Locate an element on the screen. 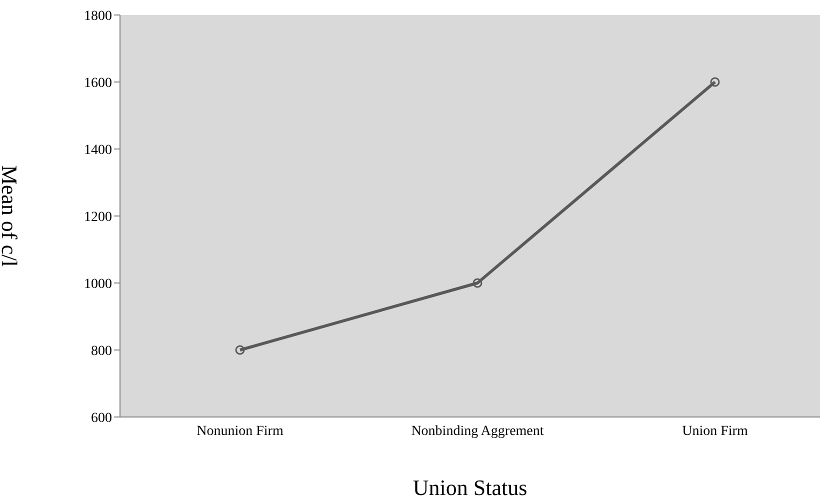 The width and height of the screenshot is (820, 501). y-tick-label: 600 is located at coordinates (101, 418).